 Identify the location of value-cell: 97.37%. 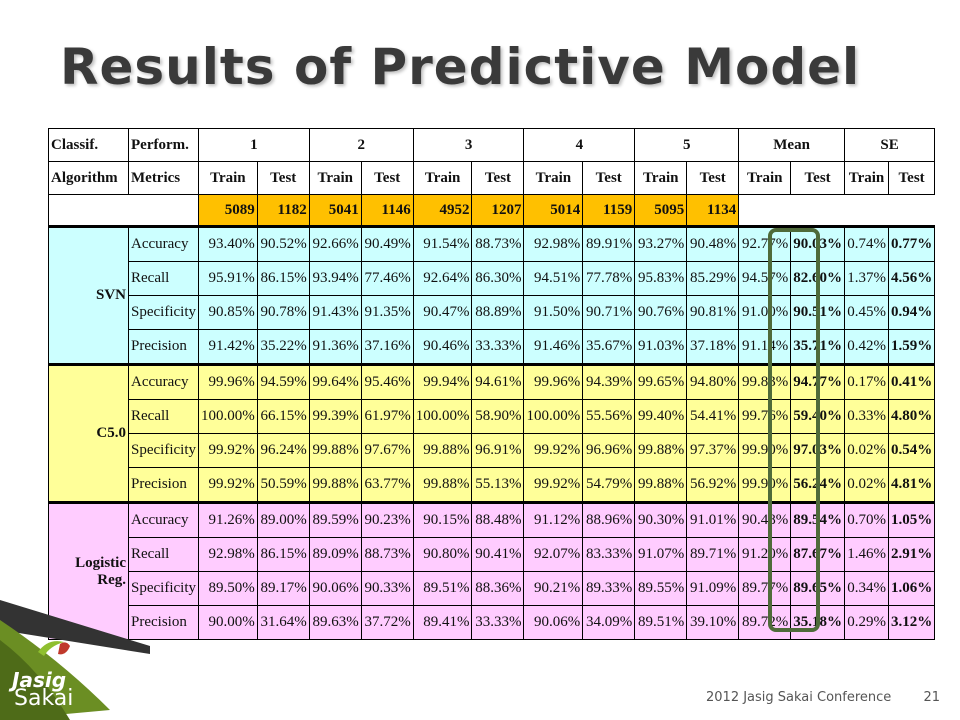
(713, 450).